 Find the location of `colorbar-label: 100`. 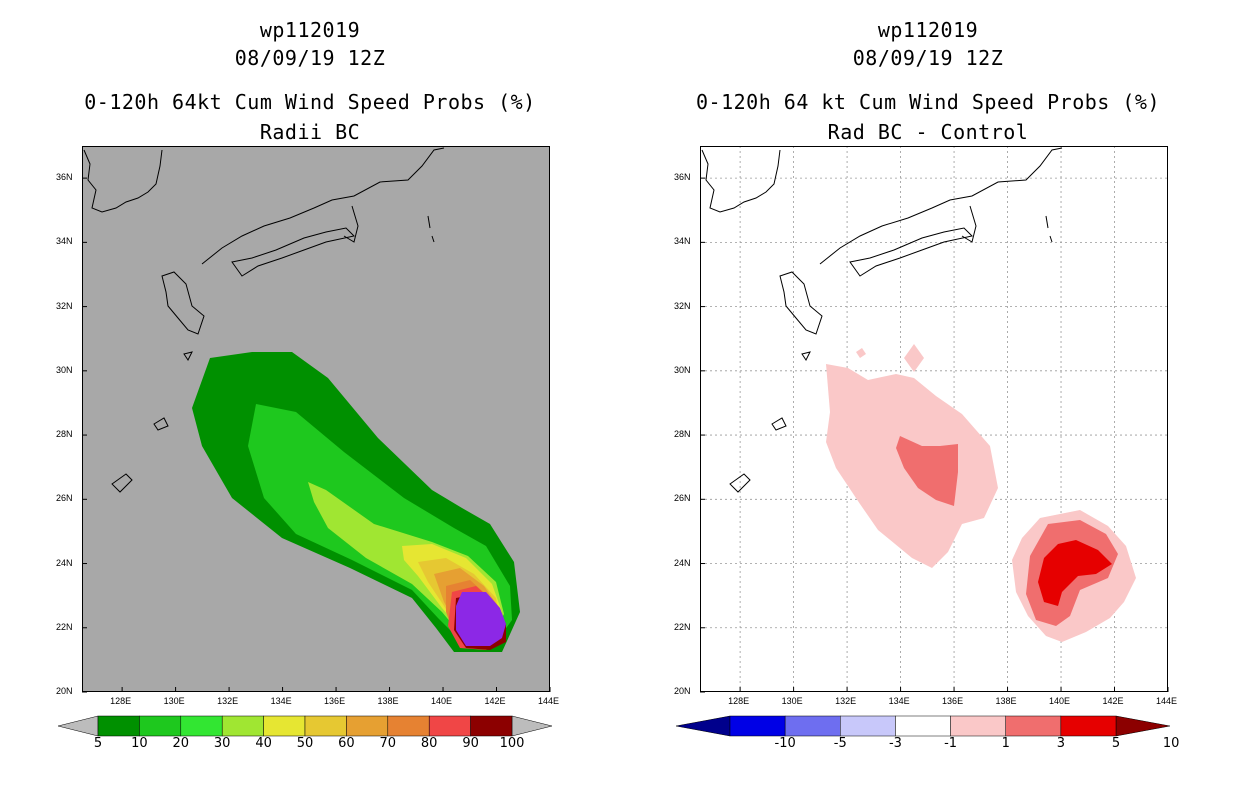

colorbar-label: 100 is located at coordinates (512, 743).